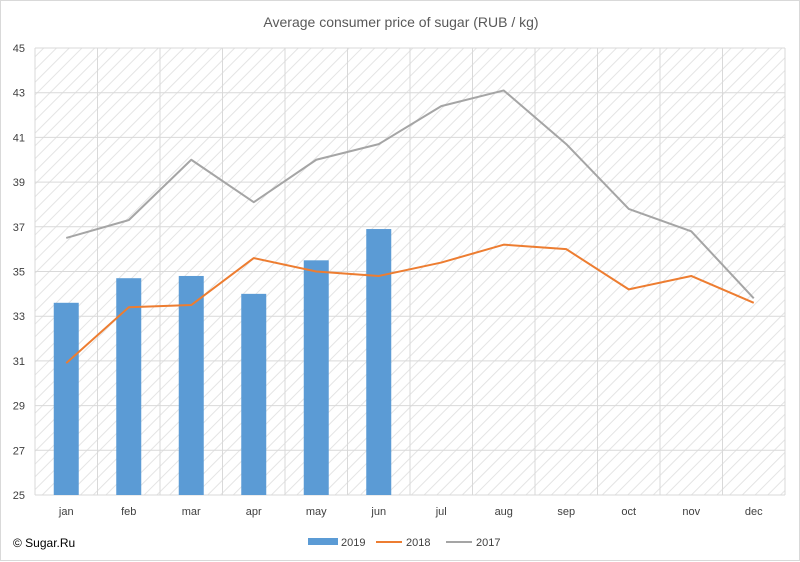  I want to click on x-tick-label: dec, so click(754, 512).